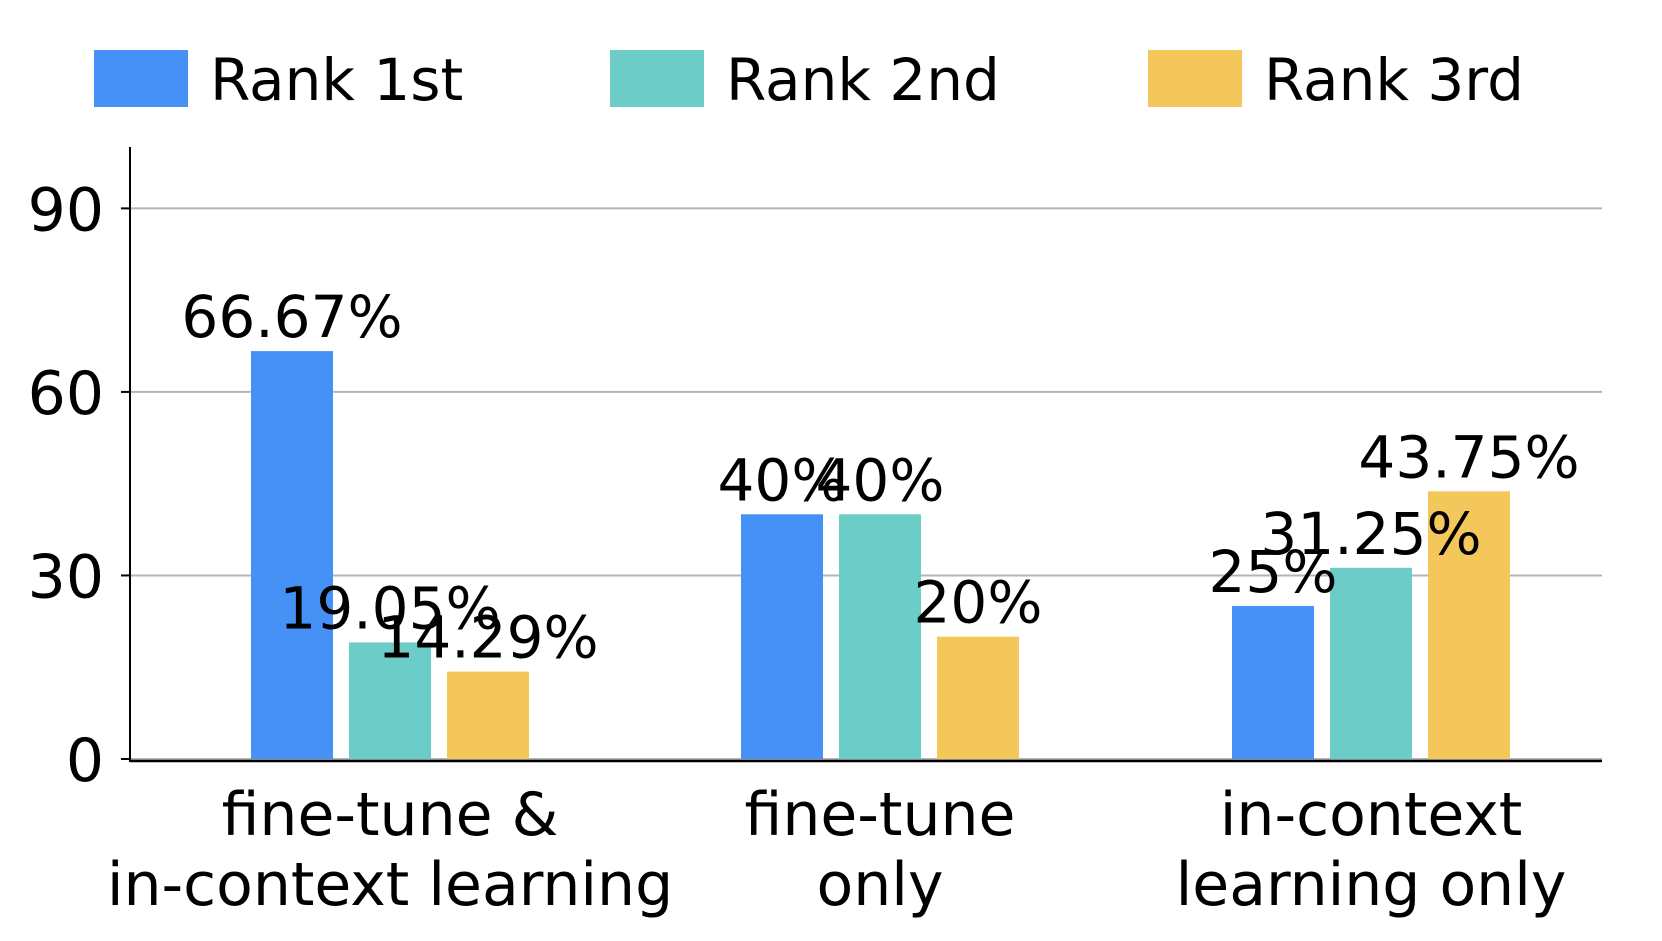  What do you see at coordinates (141, 78) in the screenshot?
I see `legend-swatch-rank-1st` at bounding box center [141, 78].